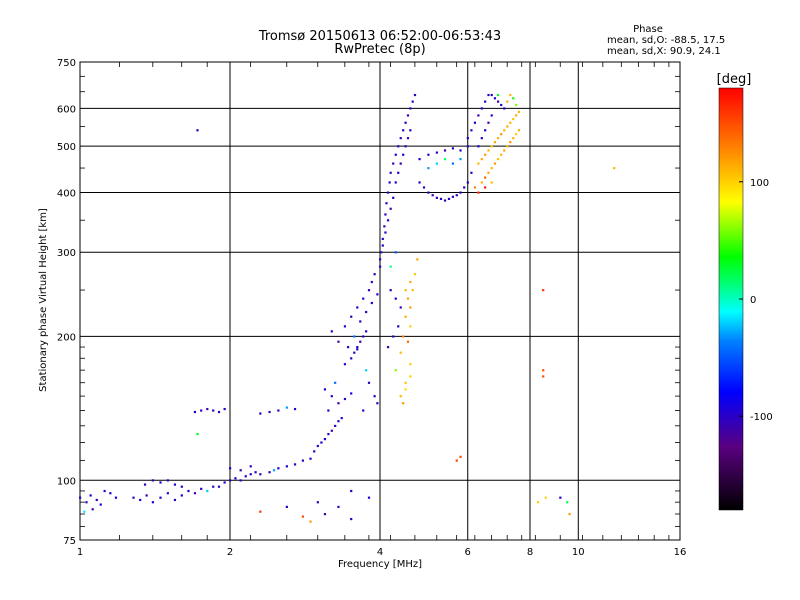 The width and height of the screenshot is (800, 600). Describe the element at coordinates (66, 253) in the screenshot. I see `y-tick-label: 300` at that location.